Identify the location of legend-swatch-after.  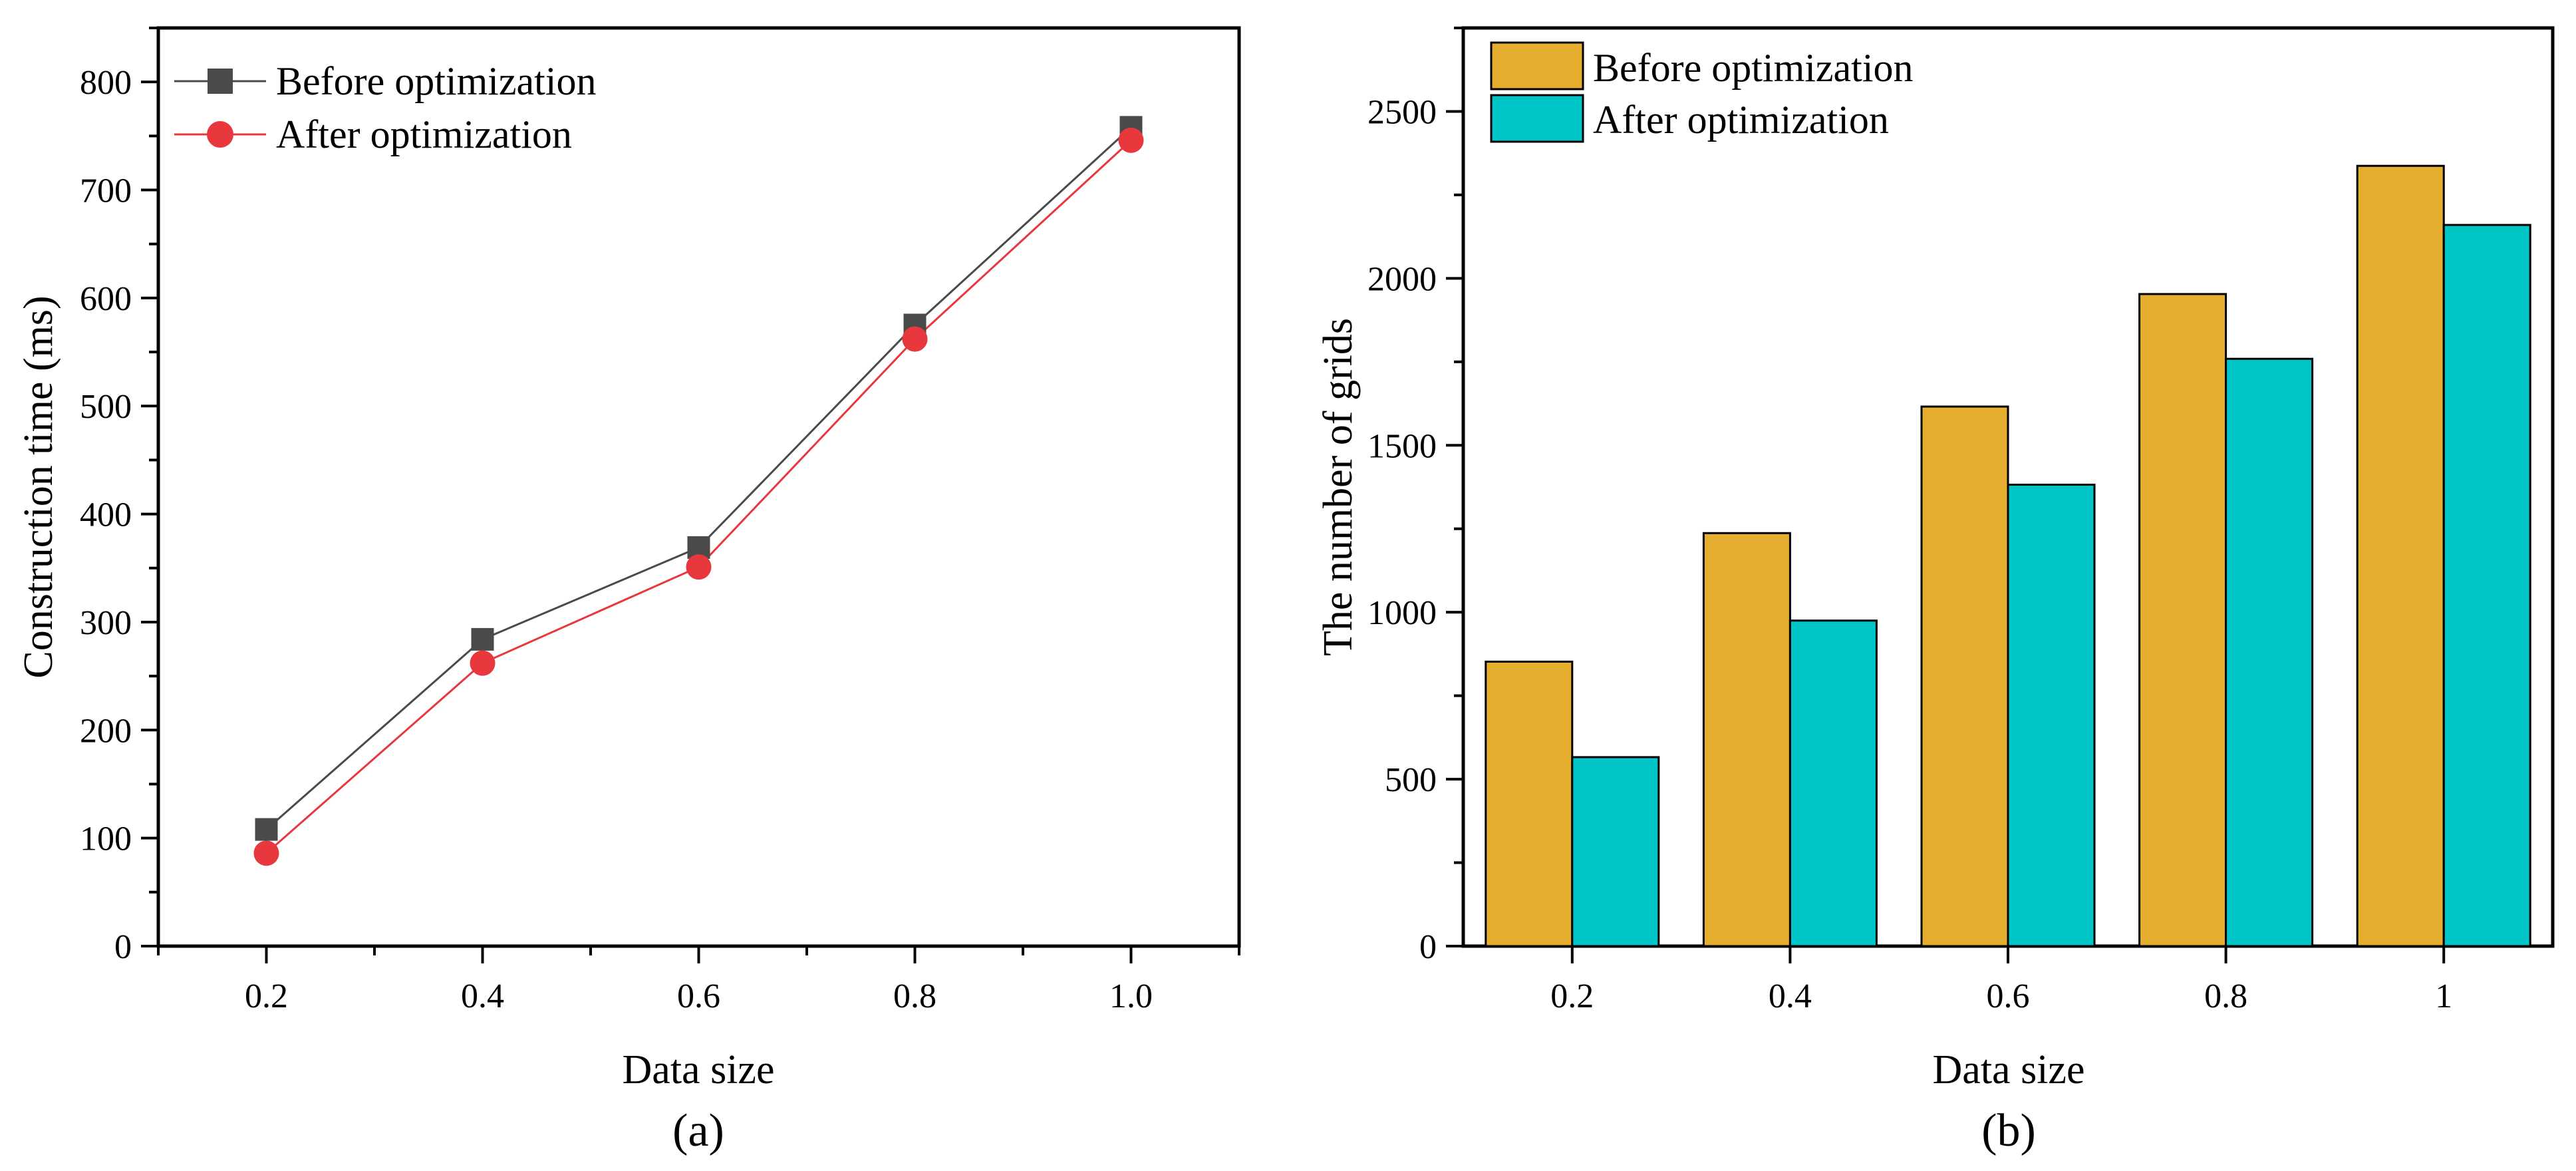
(1537, 118).